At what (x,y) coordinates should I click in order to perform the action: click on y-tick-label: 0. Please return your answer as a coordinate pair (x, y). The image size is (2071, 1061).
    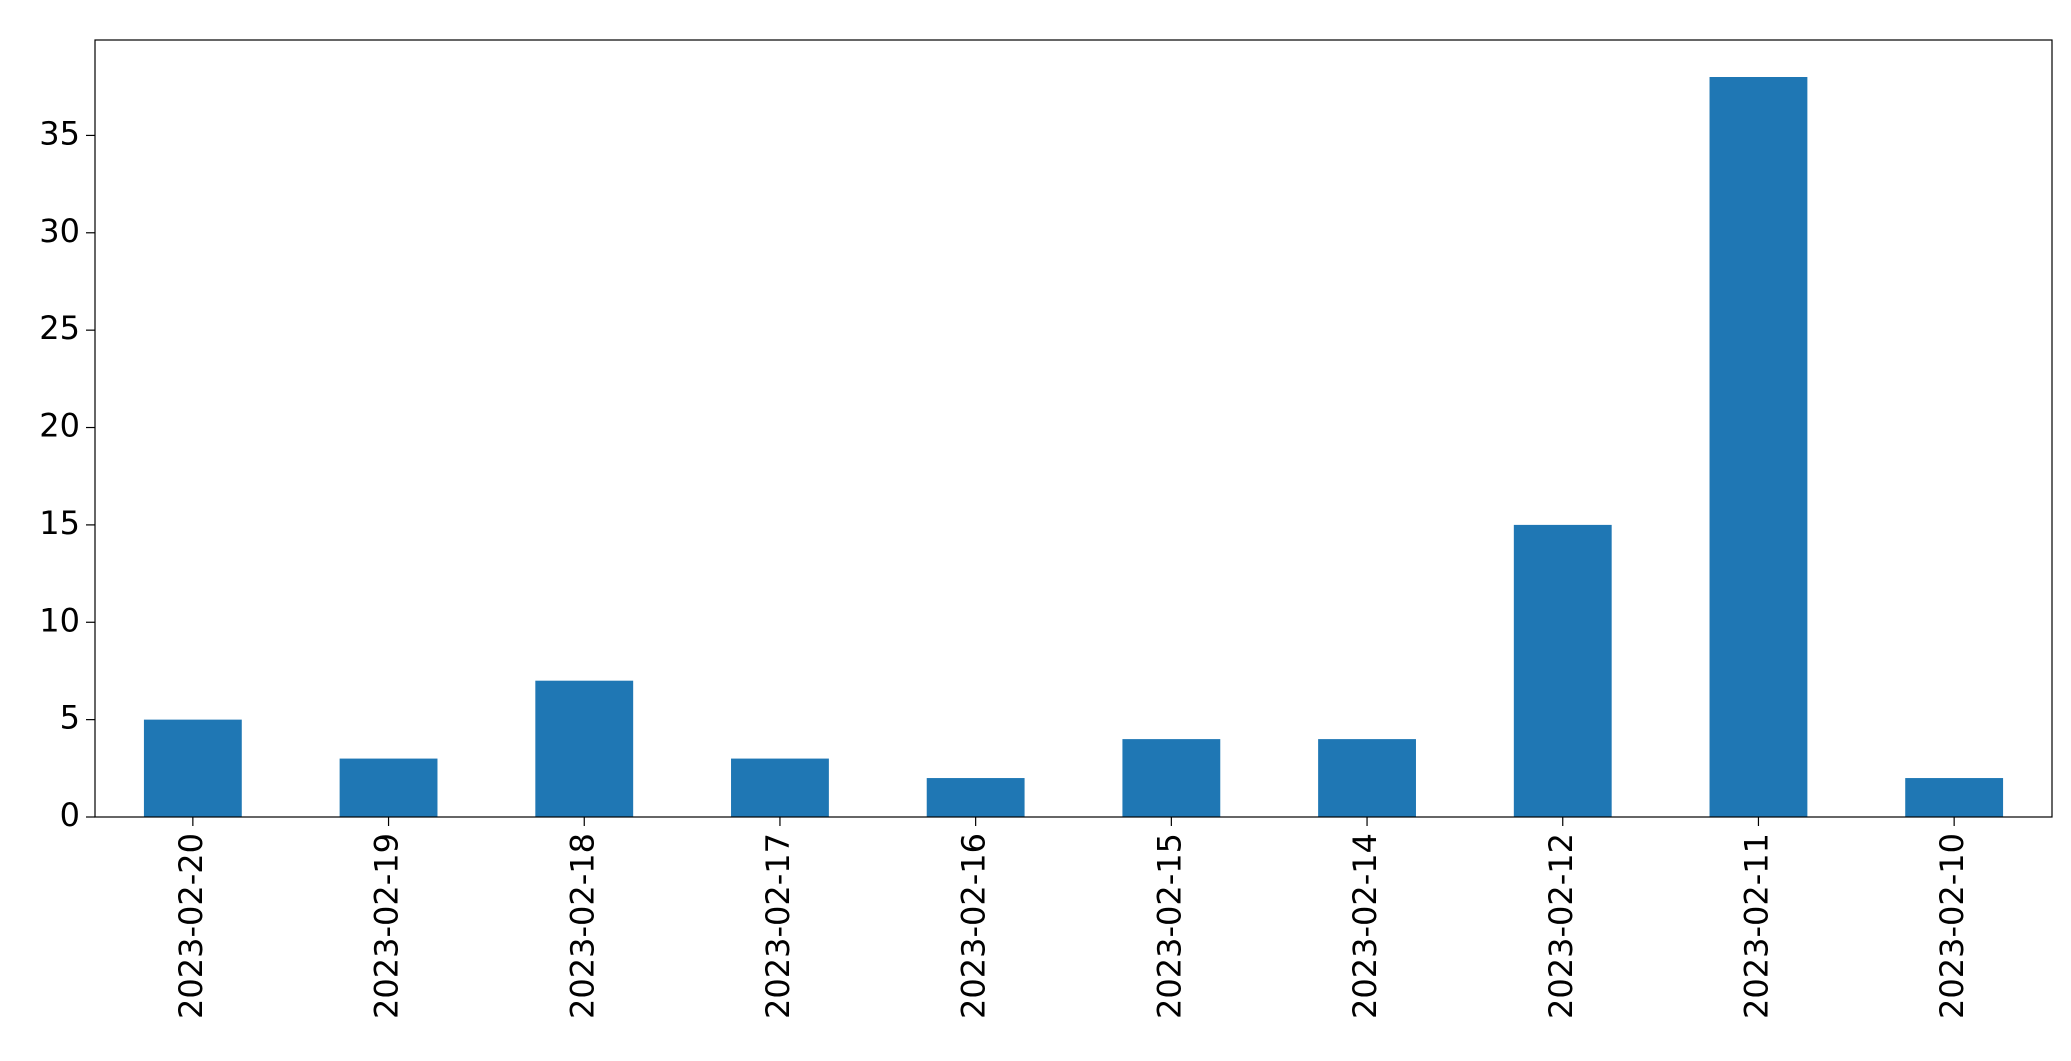
    Looking at the image, I should click on (70, 815).